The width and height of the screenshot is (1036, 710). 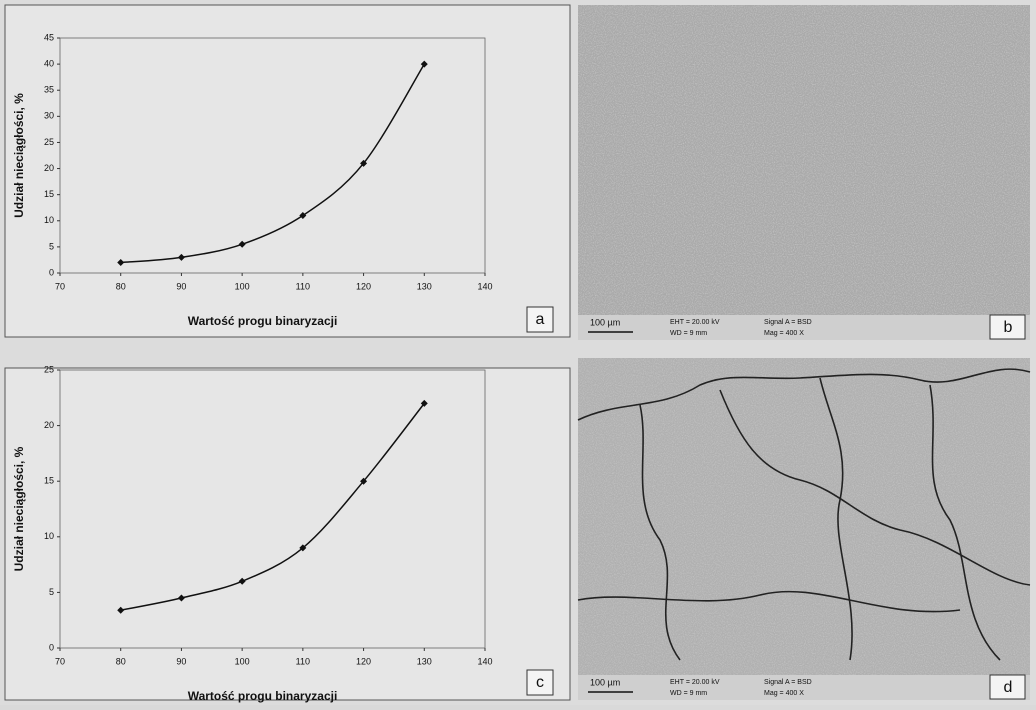 I want to click on panel-label: d, so click(x=1008, y=687).